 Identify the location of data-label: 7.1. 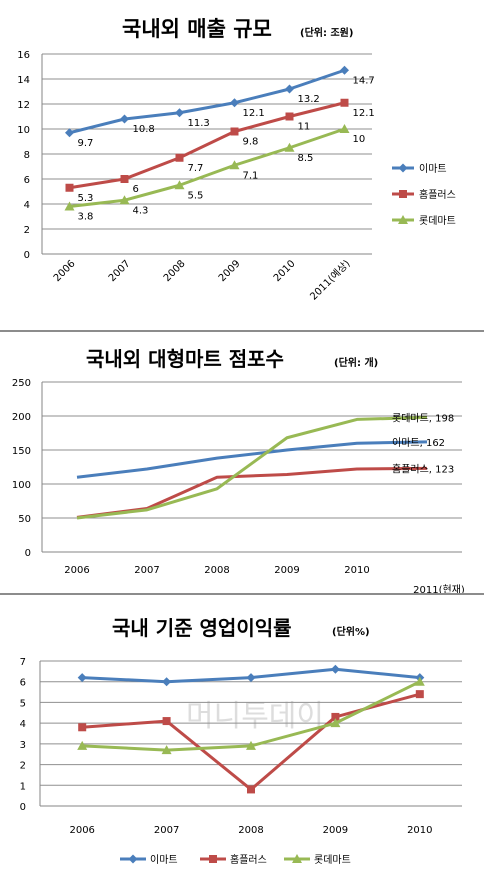
(251, 175).